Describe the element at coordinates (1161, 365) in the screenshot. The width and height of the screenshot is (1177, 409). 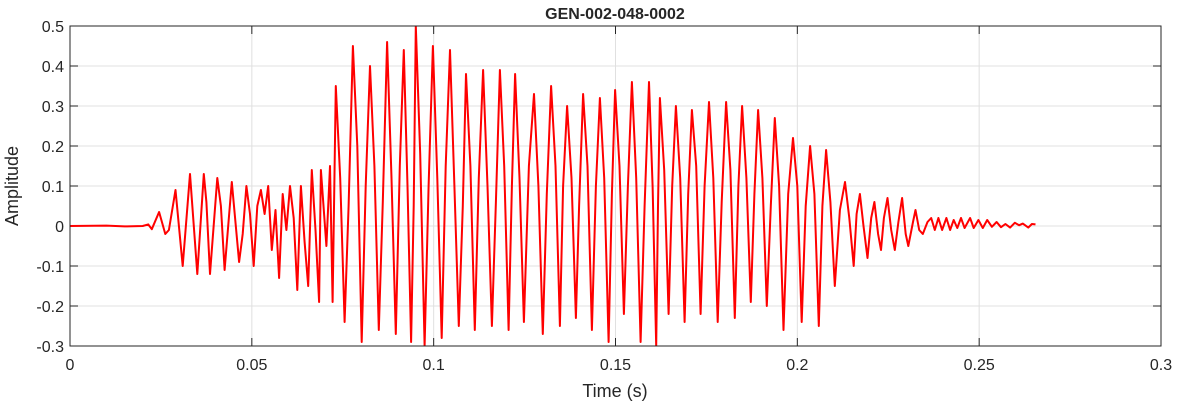
I see `x-tick-label: 0.3` at that location.